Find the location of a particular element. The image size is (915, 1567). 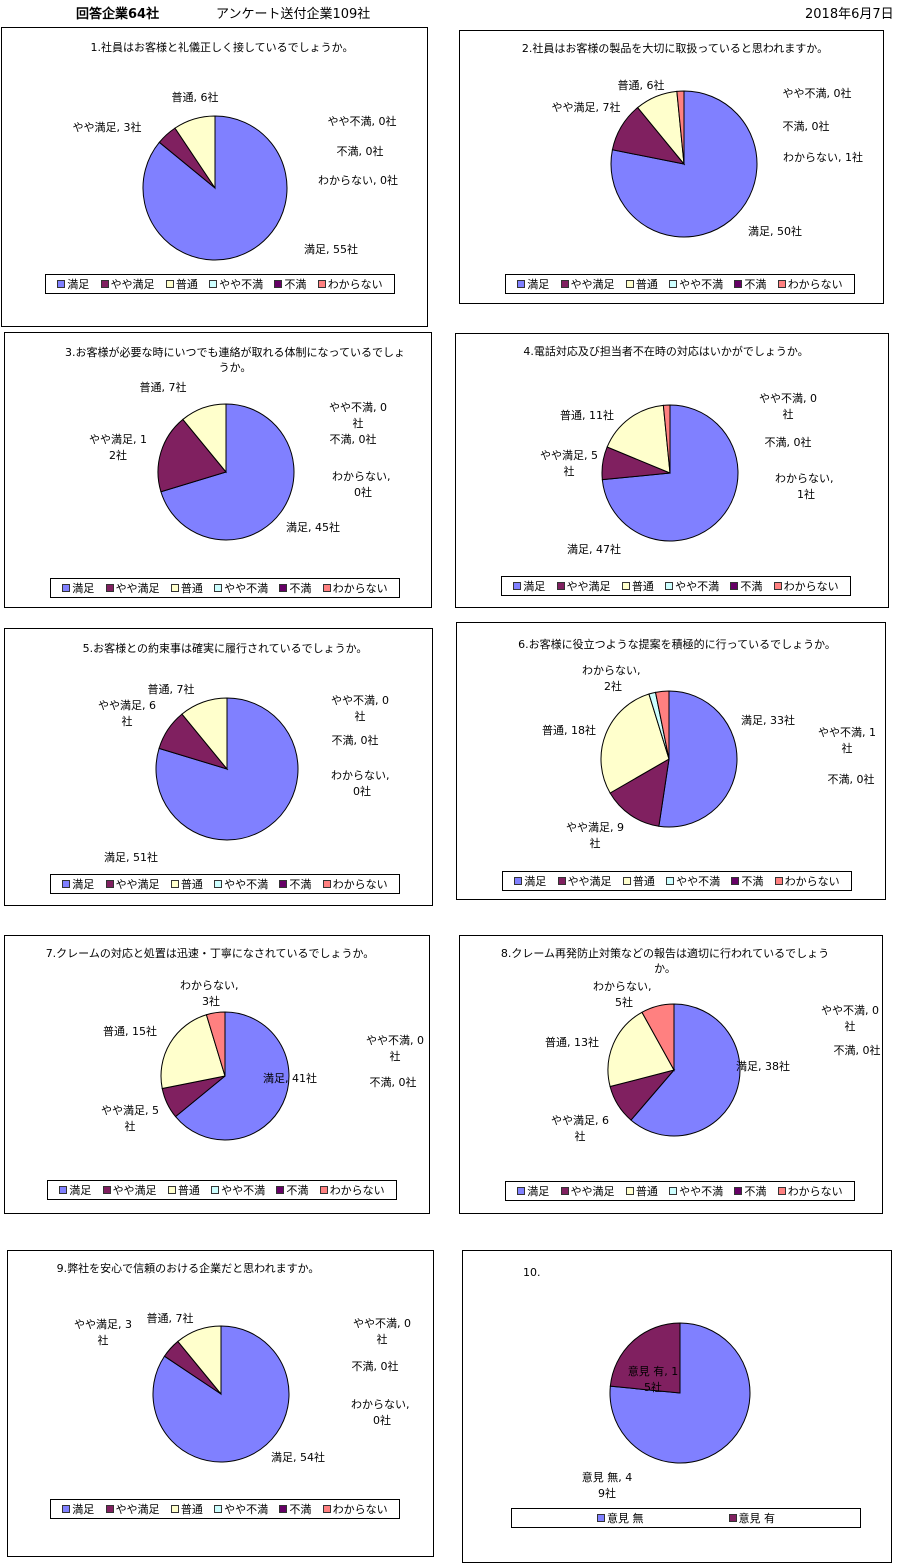

chart-title: 6.お客様に役立つような提案を積極的に行っているでしょうか。 is located at coordinates (677, 644).